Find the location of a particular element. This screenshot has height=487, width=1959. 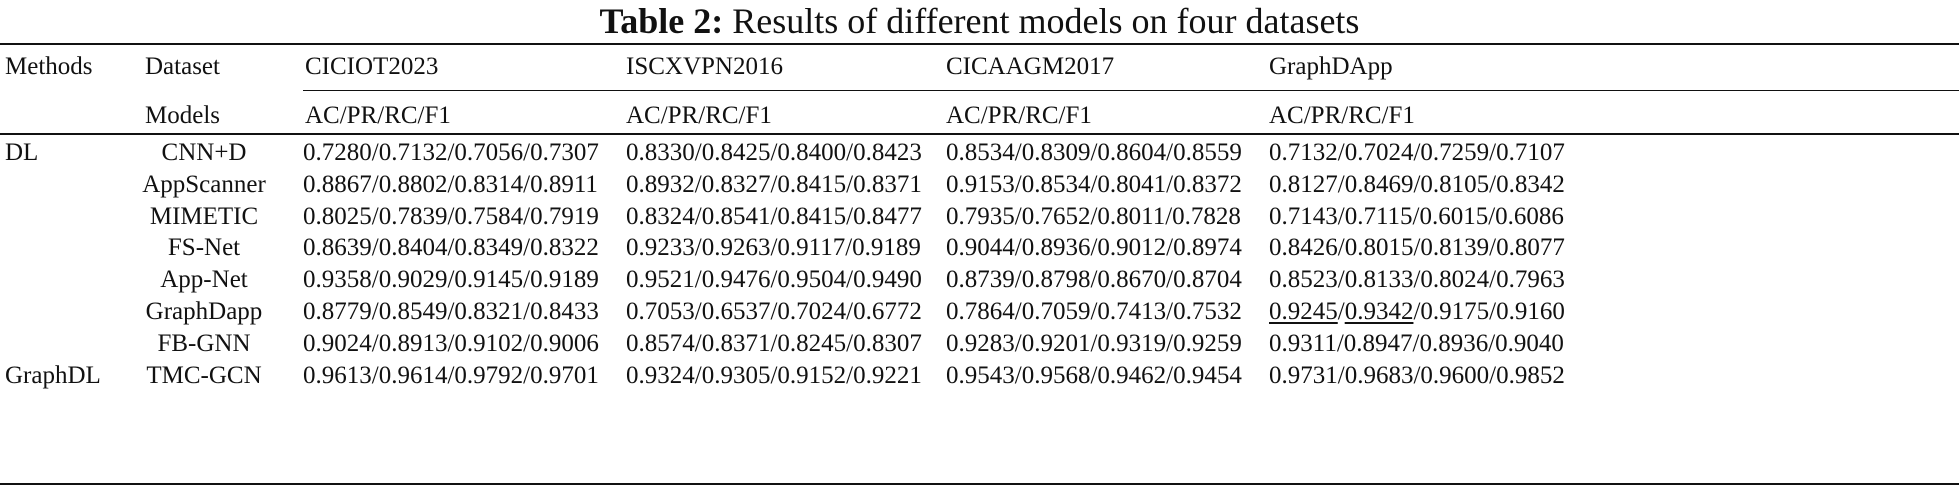

model-name: FS-Net is located at coordinates (204, 248).